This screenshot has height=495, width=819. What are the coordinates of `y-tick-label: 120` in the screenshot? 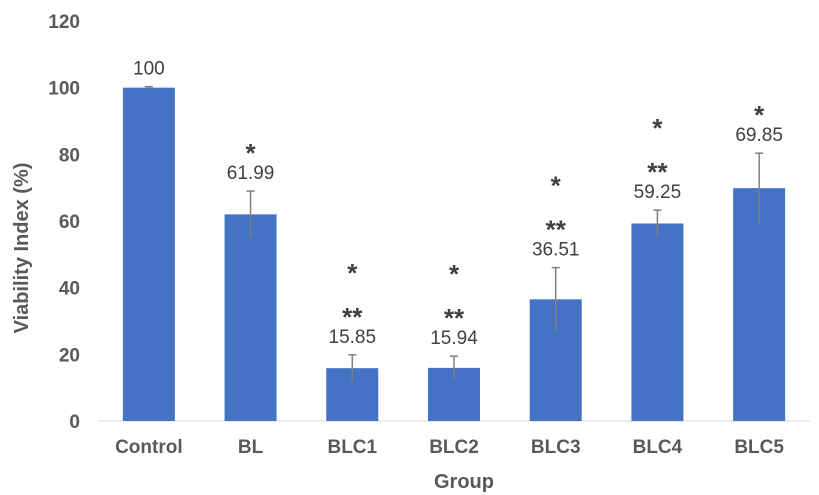 It's located at (64, 22).